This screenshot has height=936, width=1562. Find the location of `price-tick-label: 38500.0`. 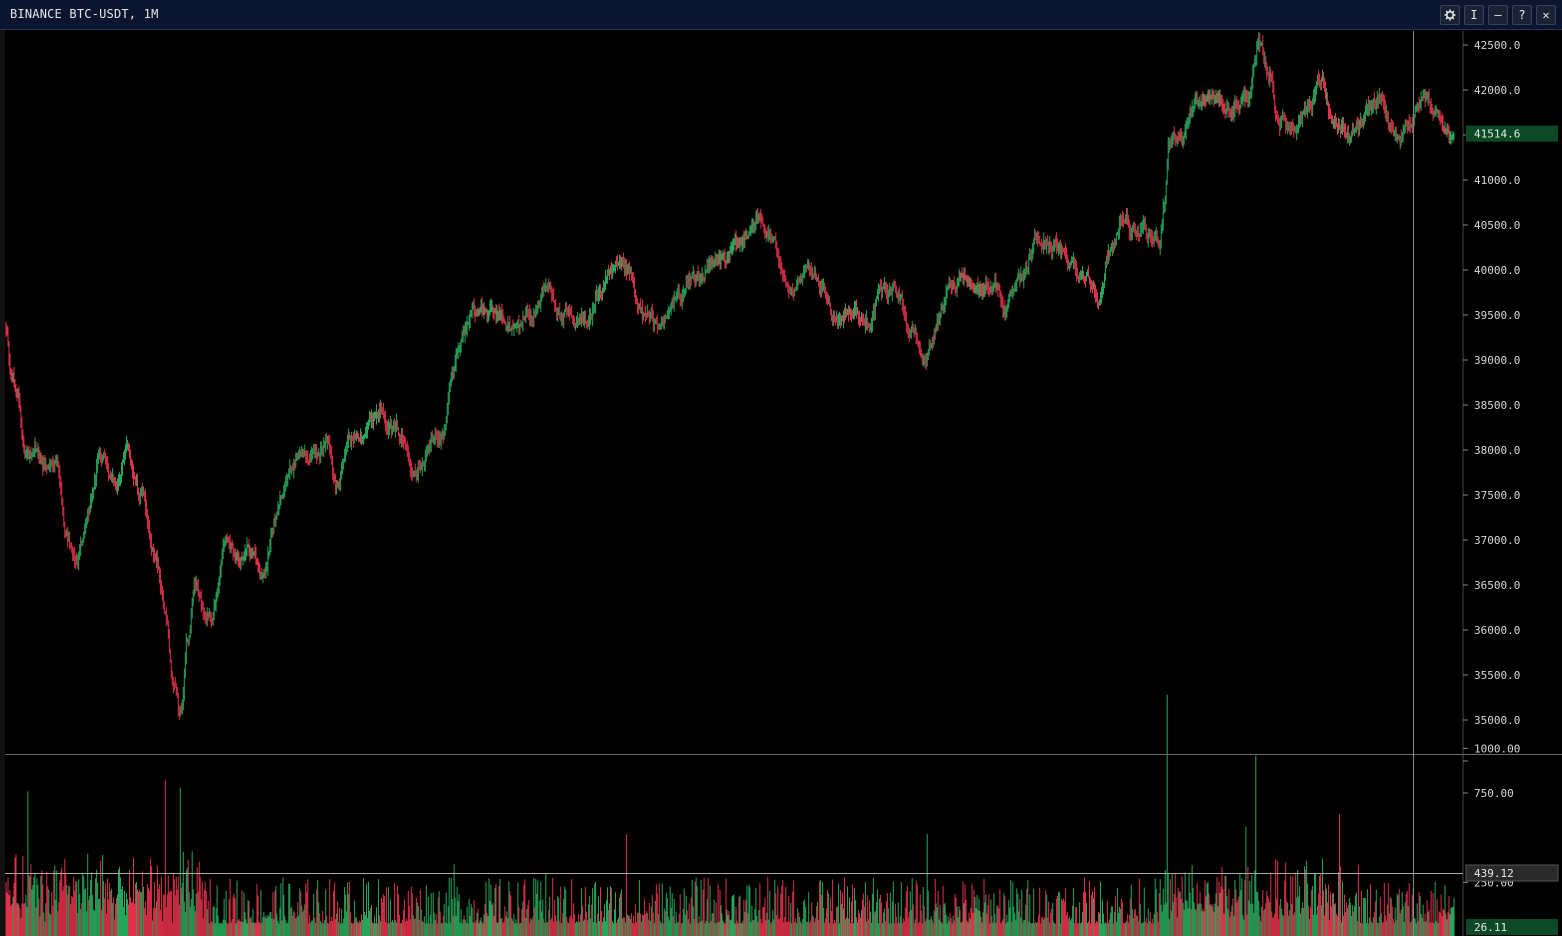

price-tick-label: 38500.0 is located at coordinates (1497, 405).